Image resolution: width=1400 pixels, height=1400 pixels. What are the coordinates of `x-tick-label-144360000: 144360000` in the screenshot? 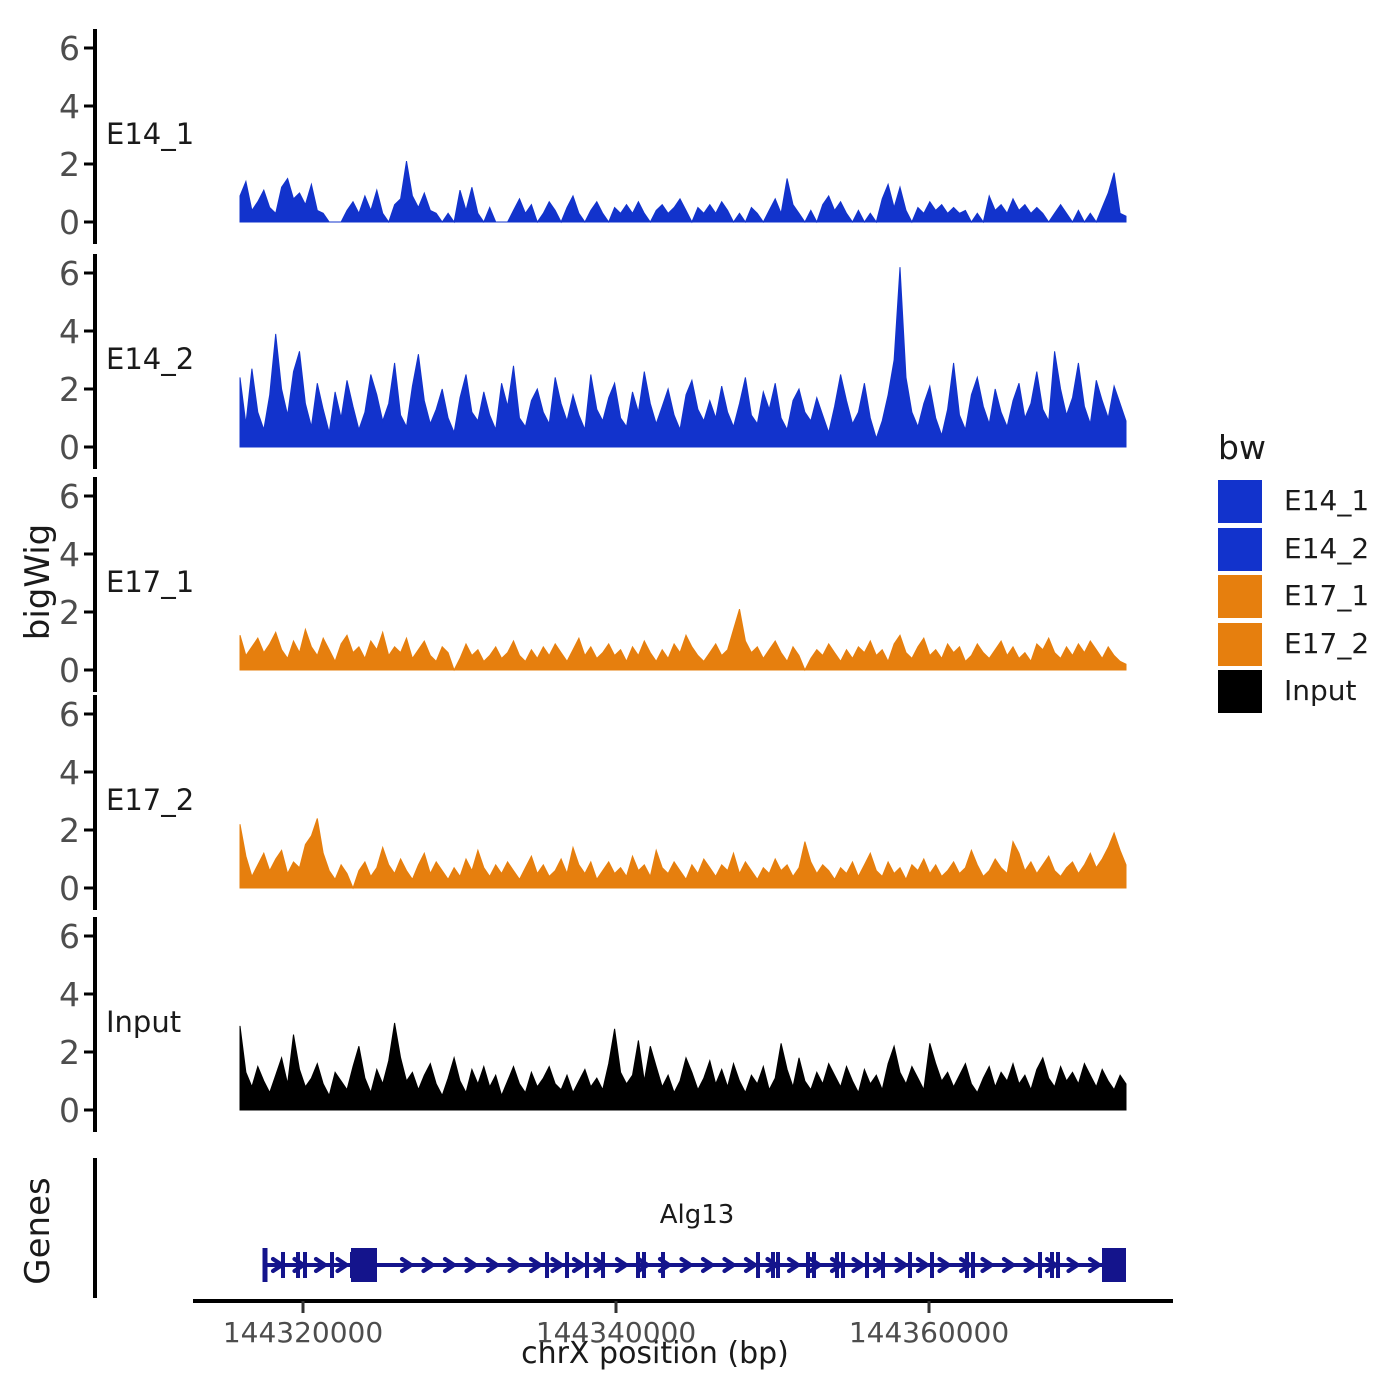 It's located at (929, 1332).